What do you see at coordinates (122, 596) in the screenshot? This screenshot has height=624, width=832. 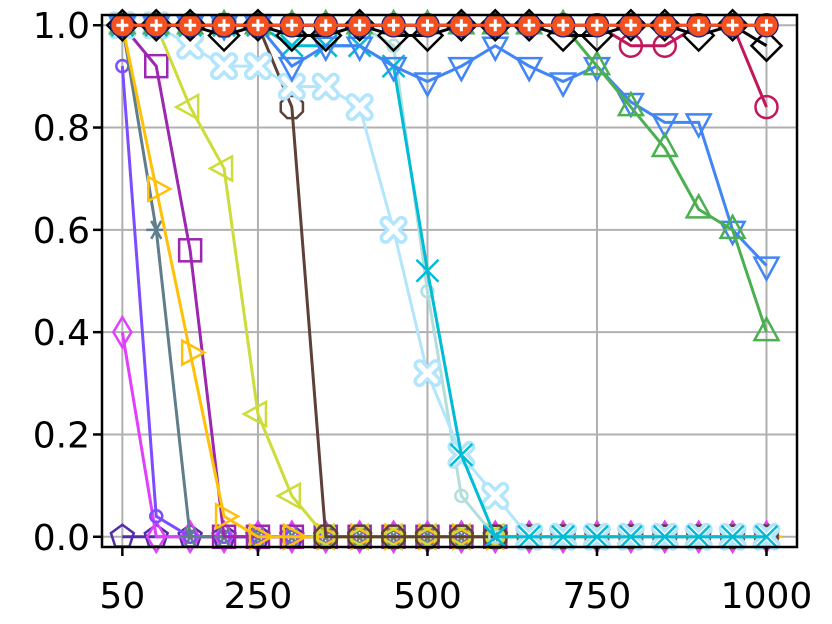 I see `x-tick-label: 50` at bounding box center [122, 596].